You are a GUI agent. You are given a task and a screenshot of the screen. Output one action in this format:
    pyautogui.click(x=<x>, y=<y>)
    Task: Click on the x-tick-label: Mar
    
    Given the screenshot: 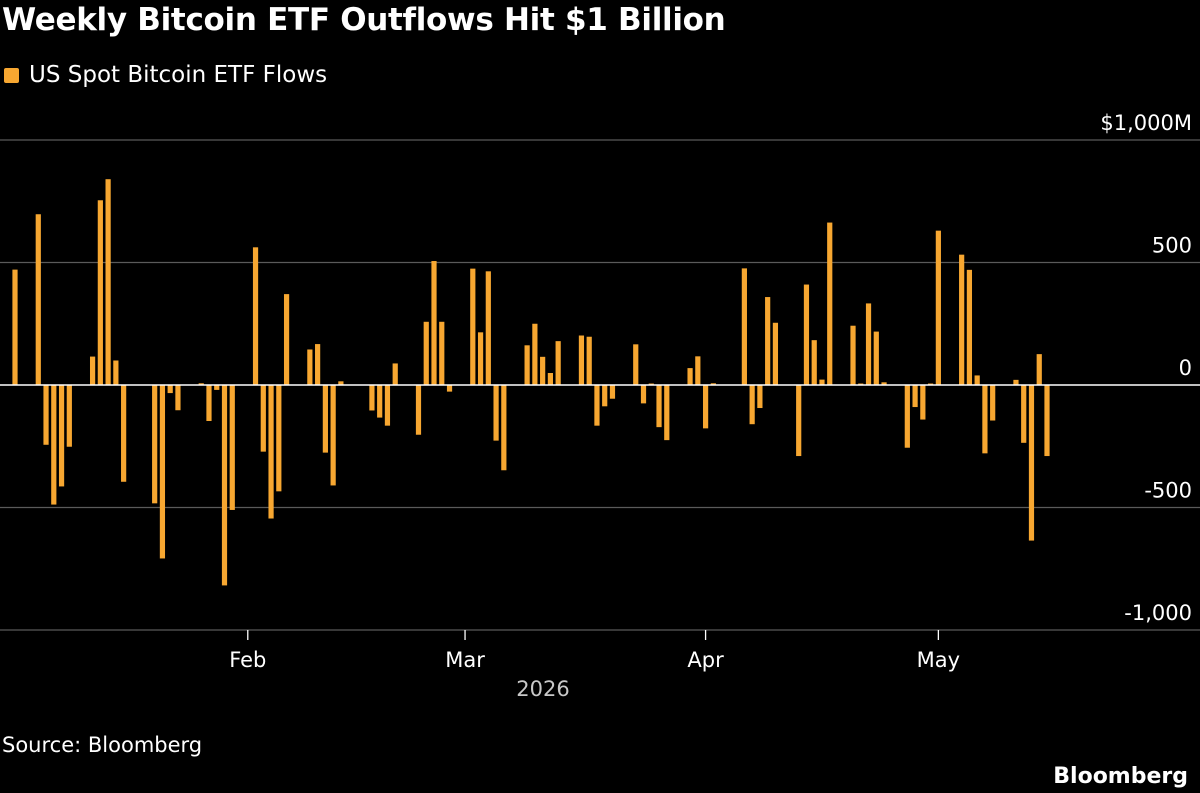 What is the action you would take?
    pyautogui.click(x=465, y=660)
    